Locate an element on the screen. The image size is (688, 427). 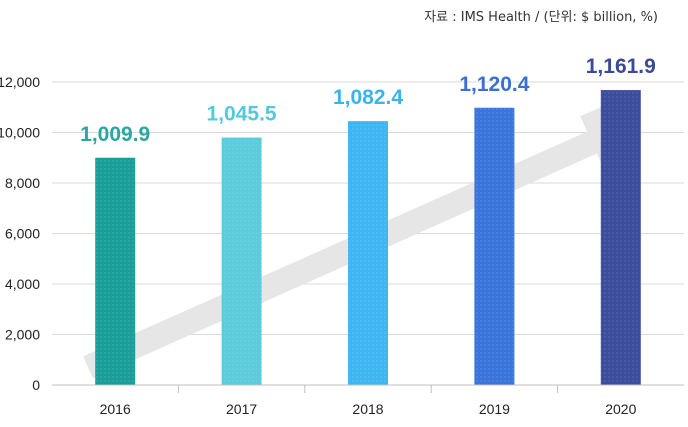
y-tick-label: 0 is located at coordinates (36, 385).